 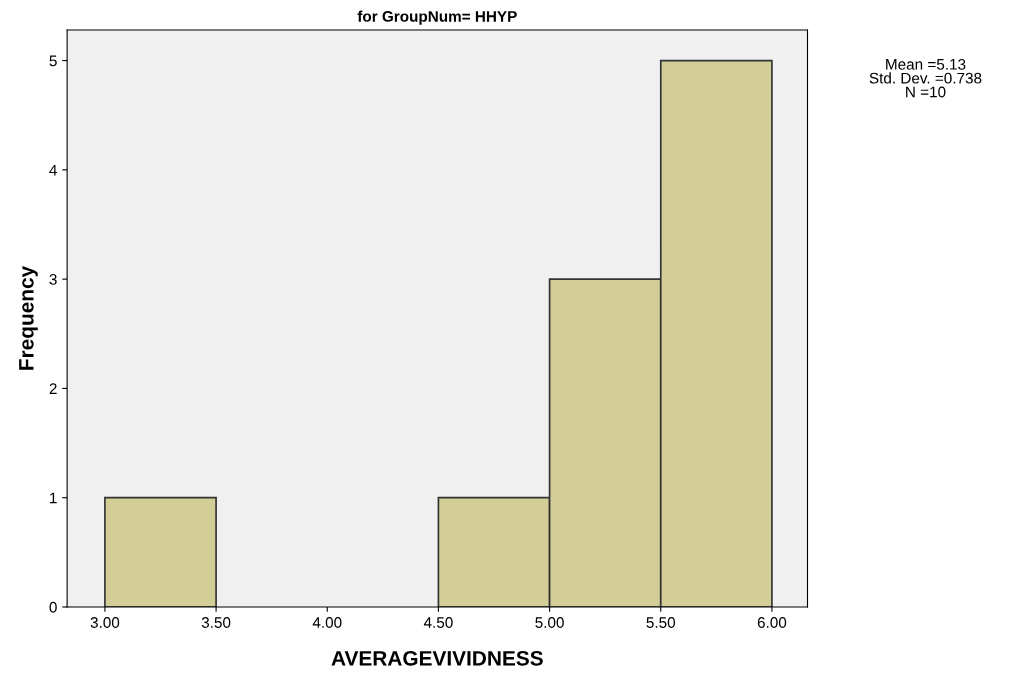 I want to click on x-tick-label: 4.00, so click(x=327, y=622).